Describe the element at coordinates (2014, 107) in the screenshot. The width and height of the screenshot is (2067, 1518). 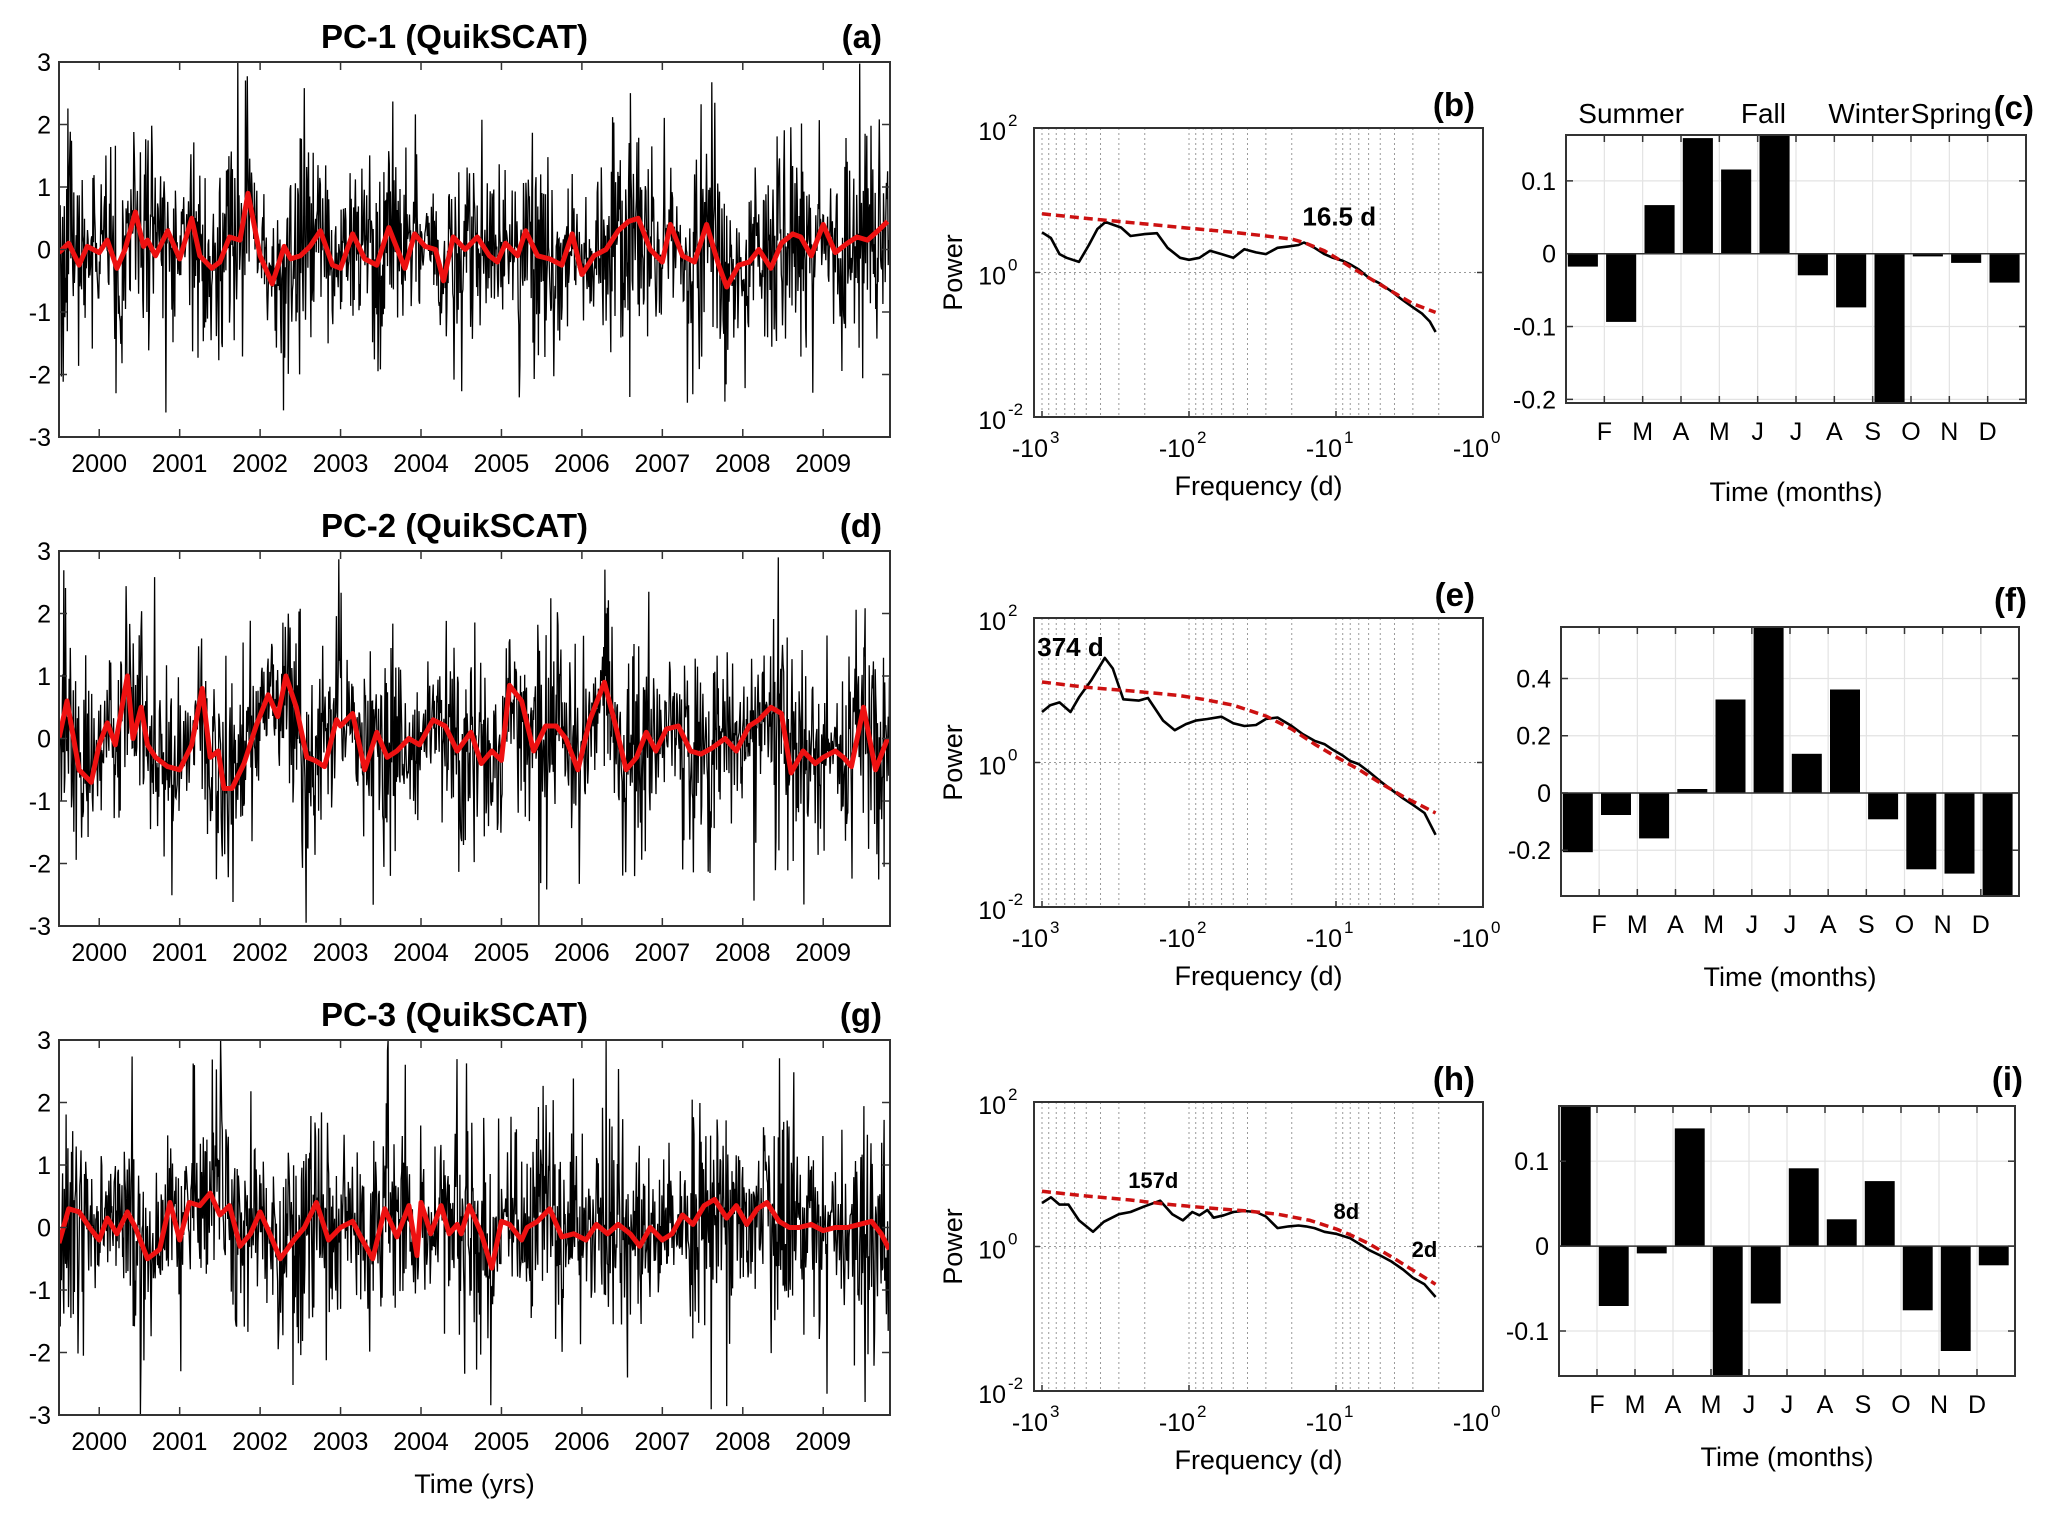
I see `panel-tag-label: (c)` at that location.